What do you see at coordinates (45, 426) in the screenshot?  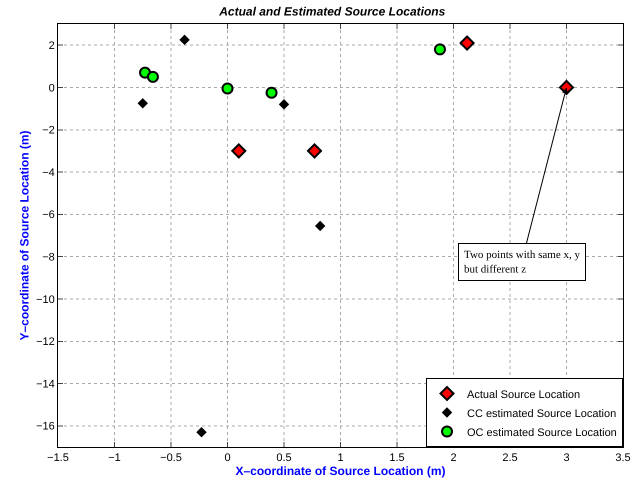 I see `y-tick-label: −16` at bounding box center [45, 426].